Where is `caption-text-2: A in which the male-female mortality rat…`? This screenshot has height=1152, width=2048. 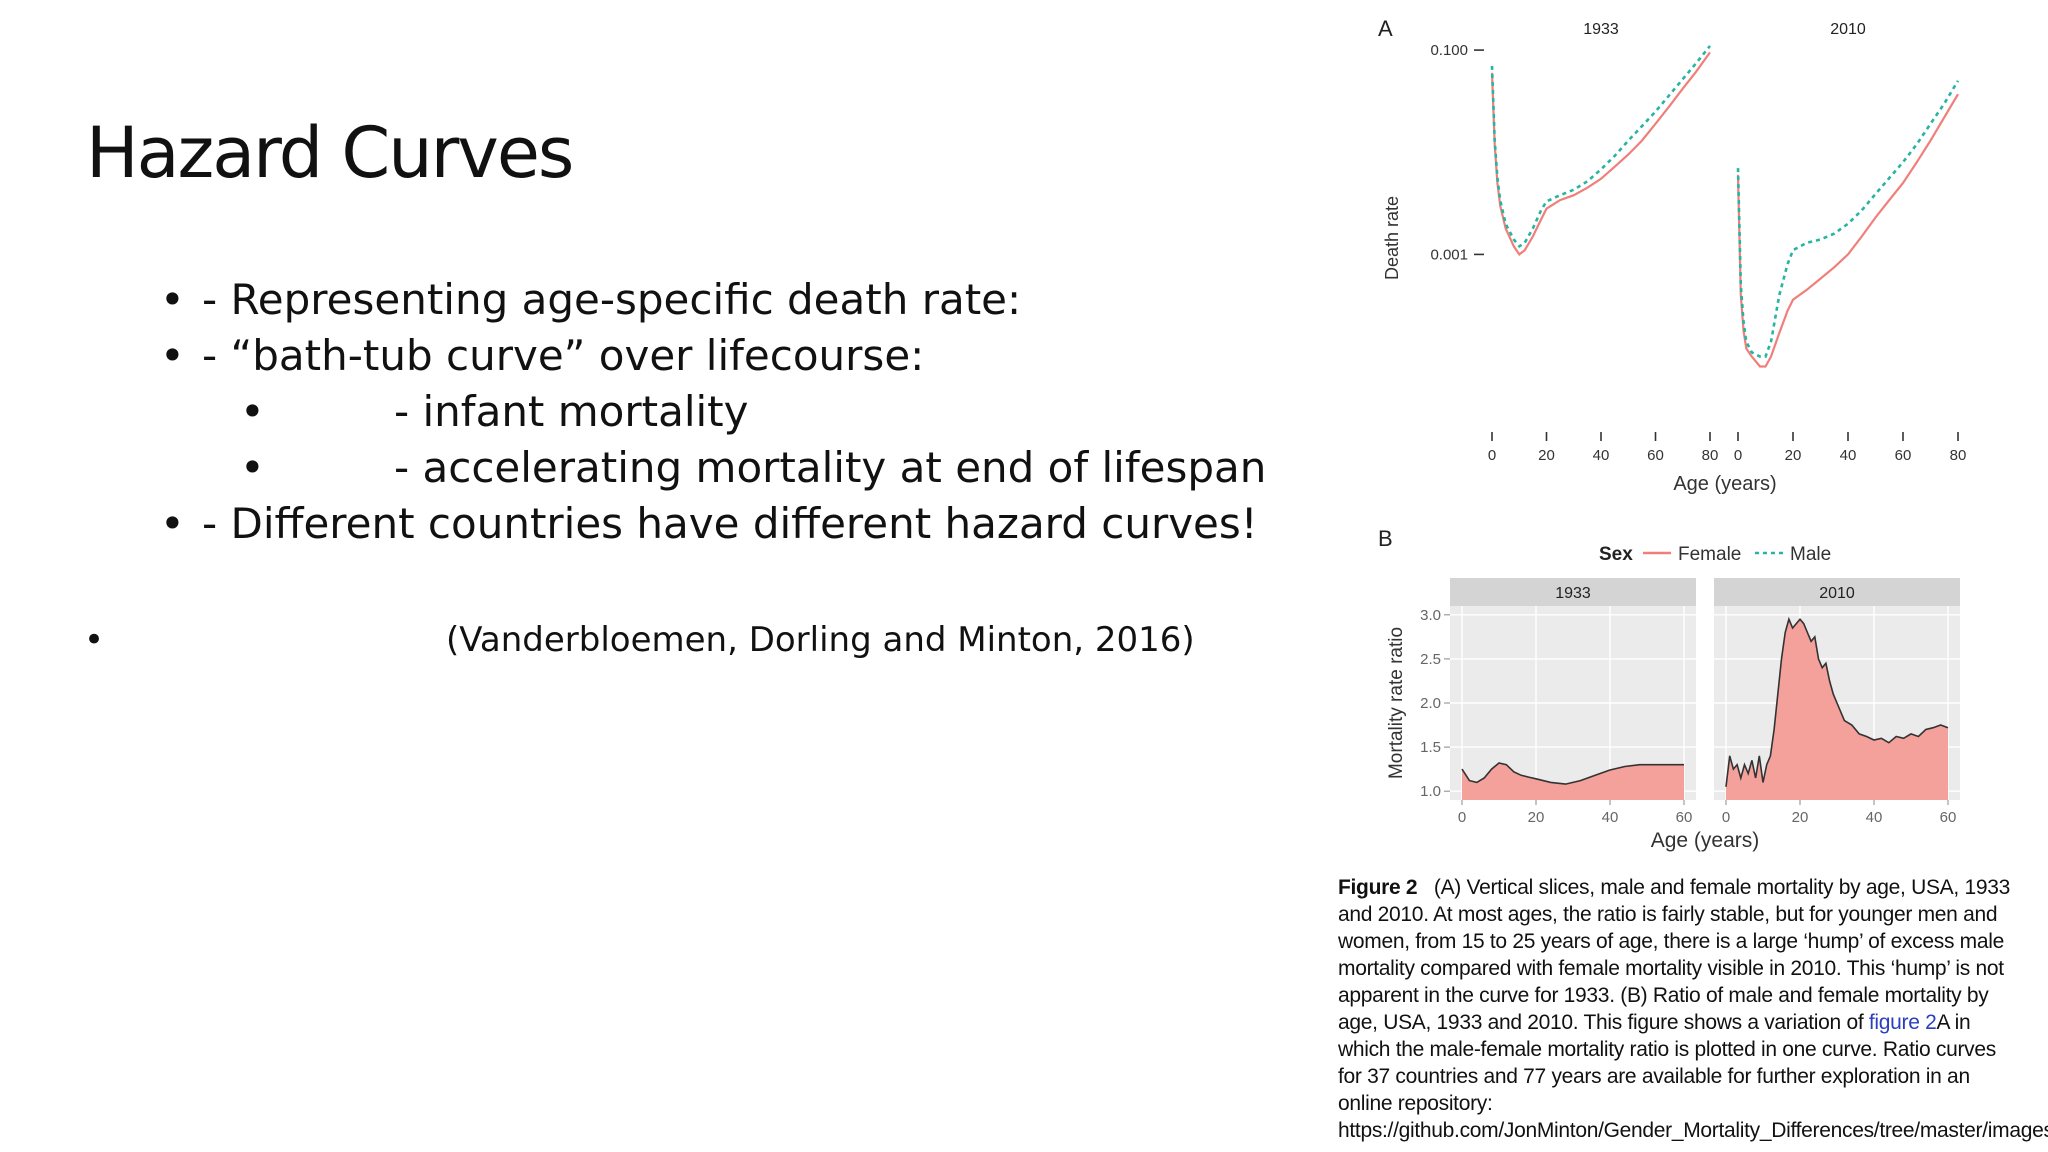 caption-text-2: A in which the male-female mortality rat… is located at coordinates (1693, 1076).